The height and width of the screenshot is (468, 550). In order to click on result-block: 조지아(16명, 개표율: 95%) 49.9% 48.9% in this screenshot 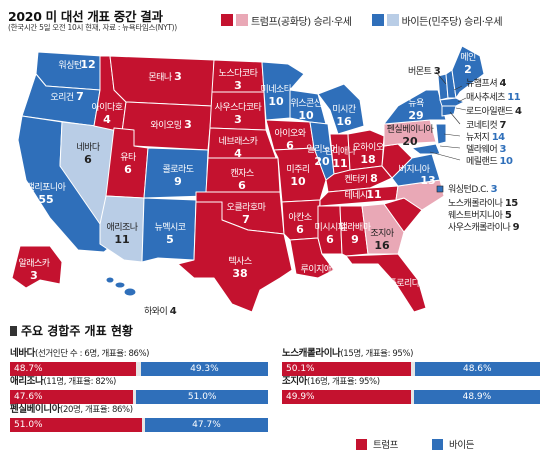, I will do `click(411, 388)`.